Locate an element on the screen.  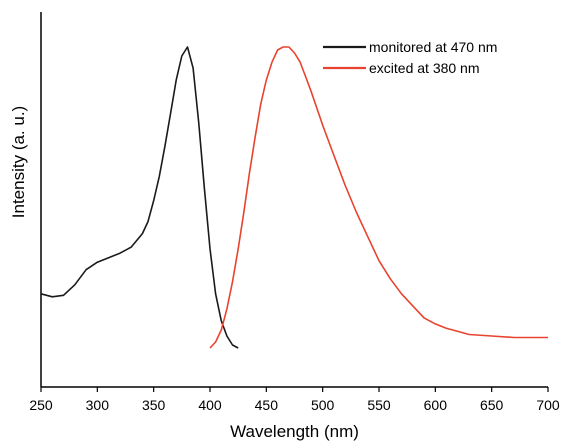
x-ticks: 250 300 350 400 450 500 550 600 650 700 is located at coordinates (294, 400).